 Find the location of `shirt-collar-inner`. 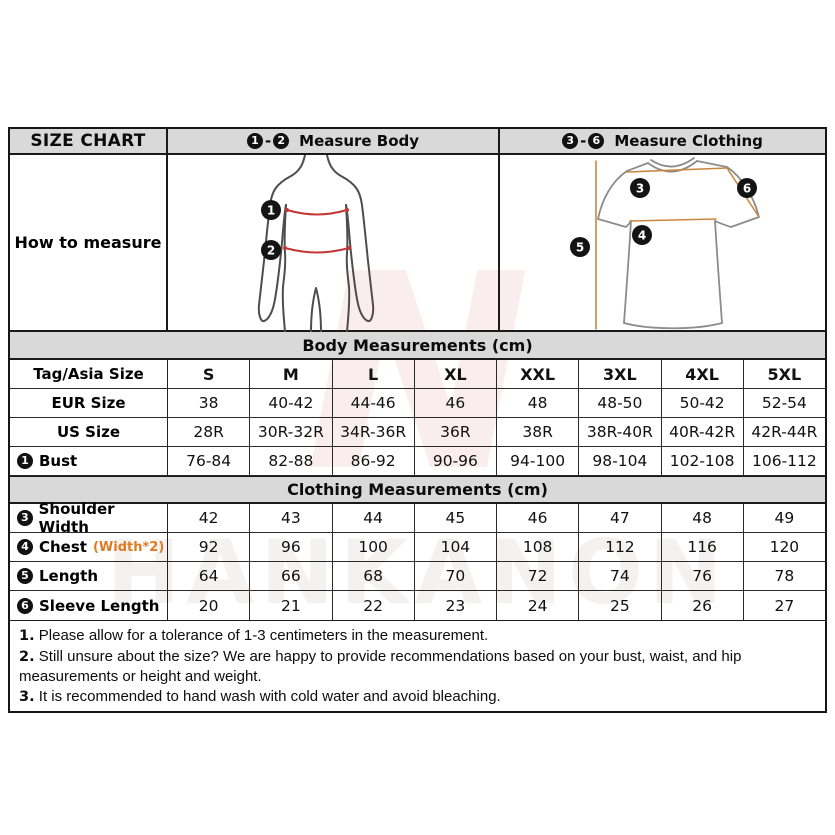

shirt-collar-inner is located at coordinates (672, 162).